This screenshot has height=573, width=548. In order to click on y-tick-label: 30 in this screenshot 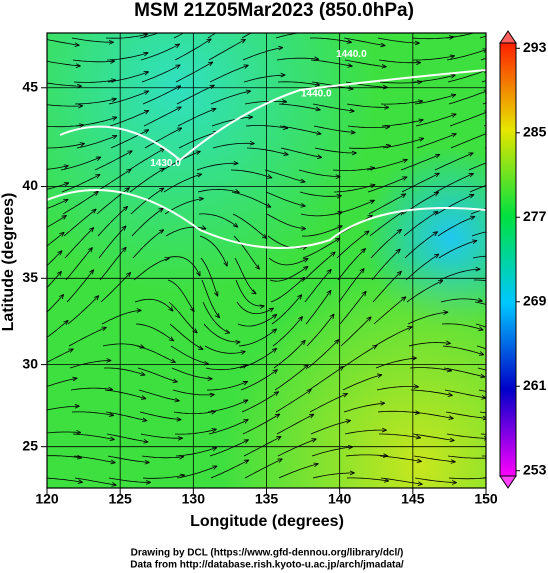, I will do `click(30, 363)`.